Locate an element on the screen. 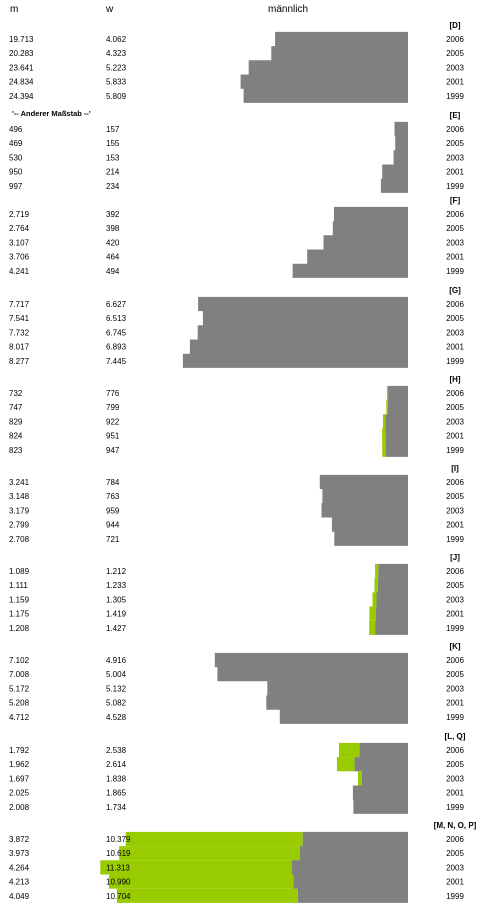 This screenshot has width=483, height=906. value-m: 1.175 is located at coordinates (19, 614).